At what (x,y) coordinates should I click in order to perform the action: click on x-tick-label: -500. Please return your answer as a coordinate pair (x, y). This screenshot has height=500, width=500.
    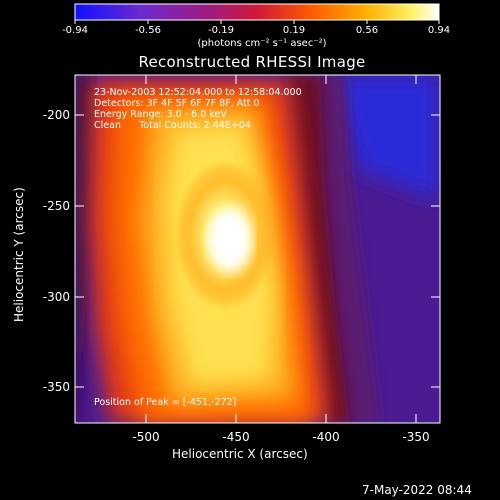
    Looking at the image, I should click on (146, 437).